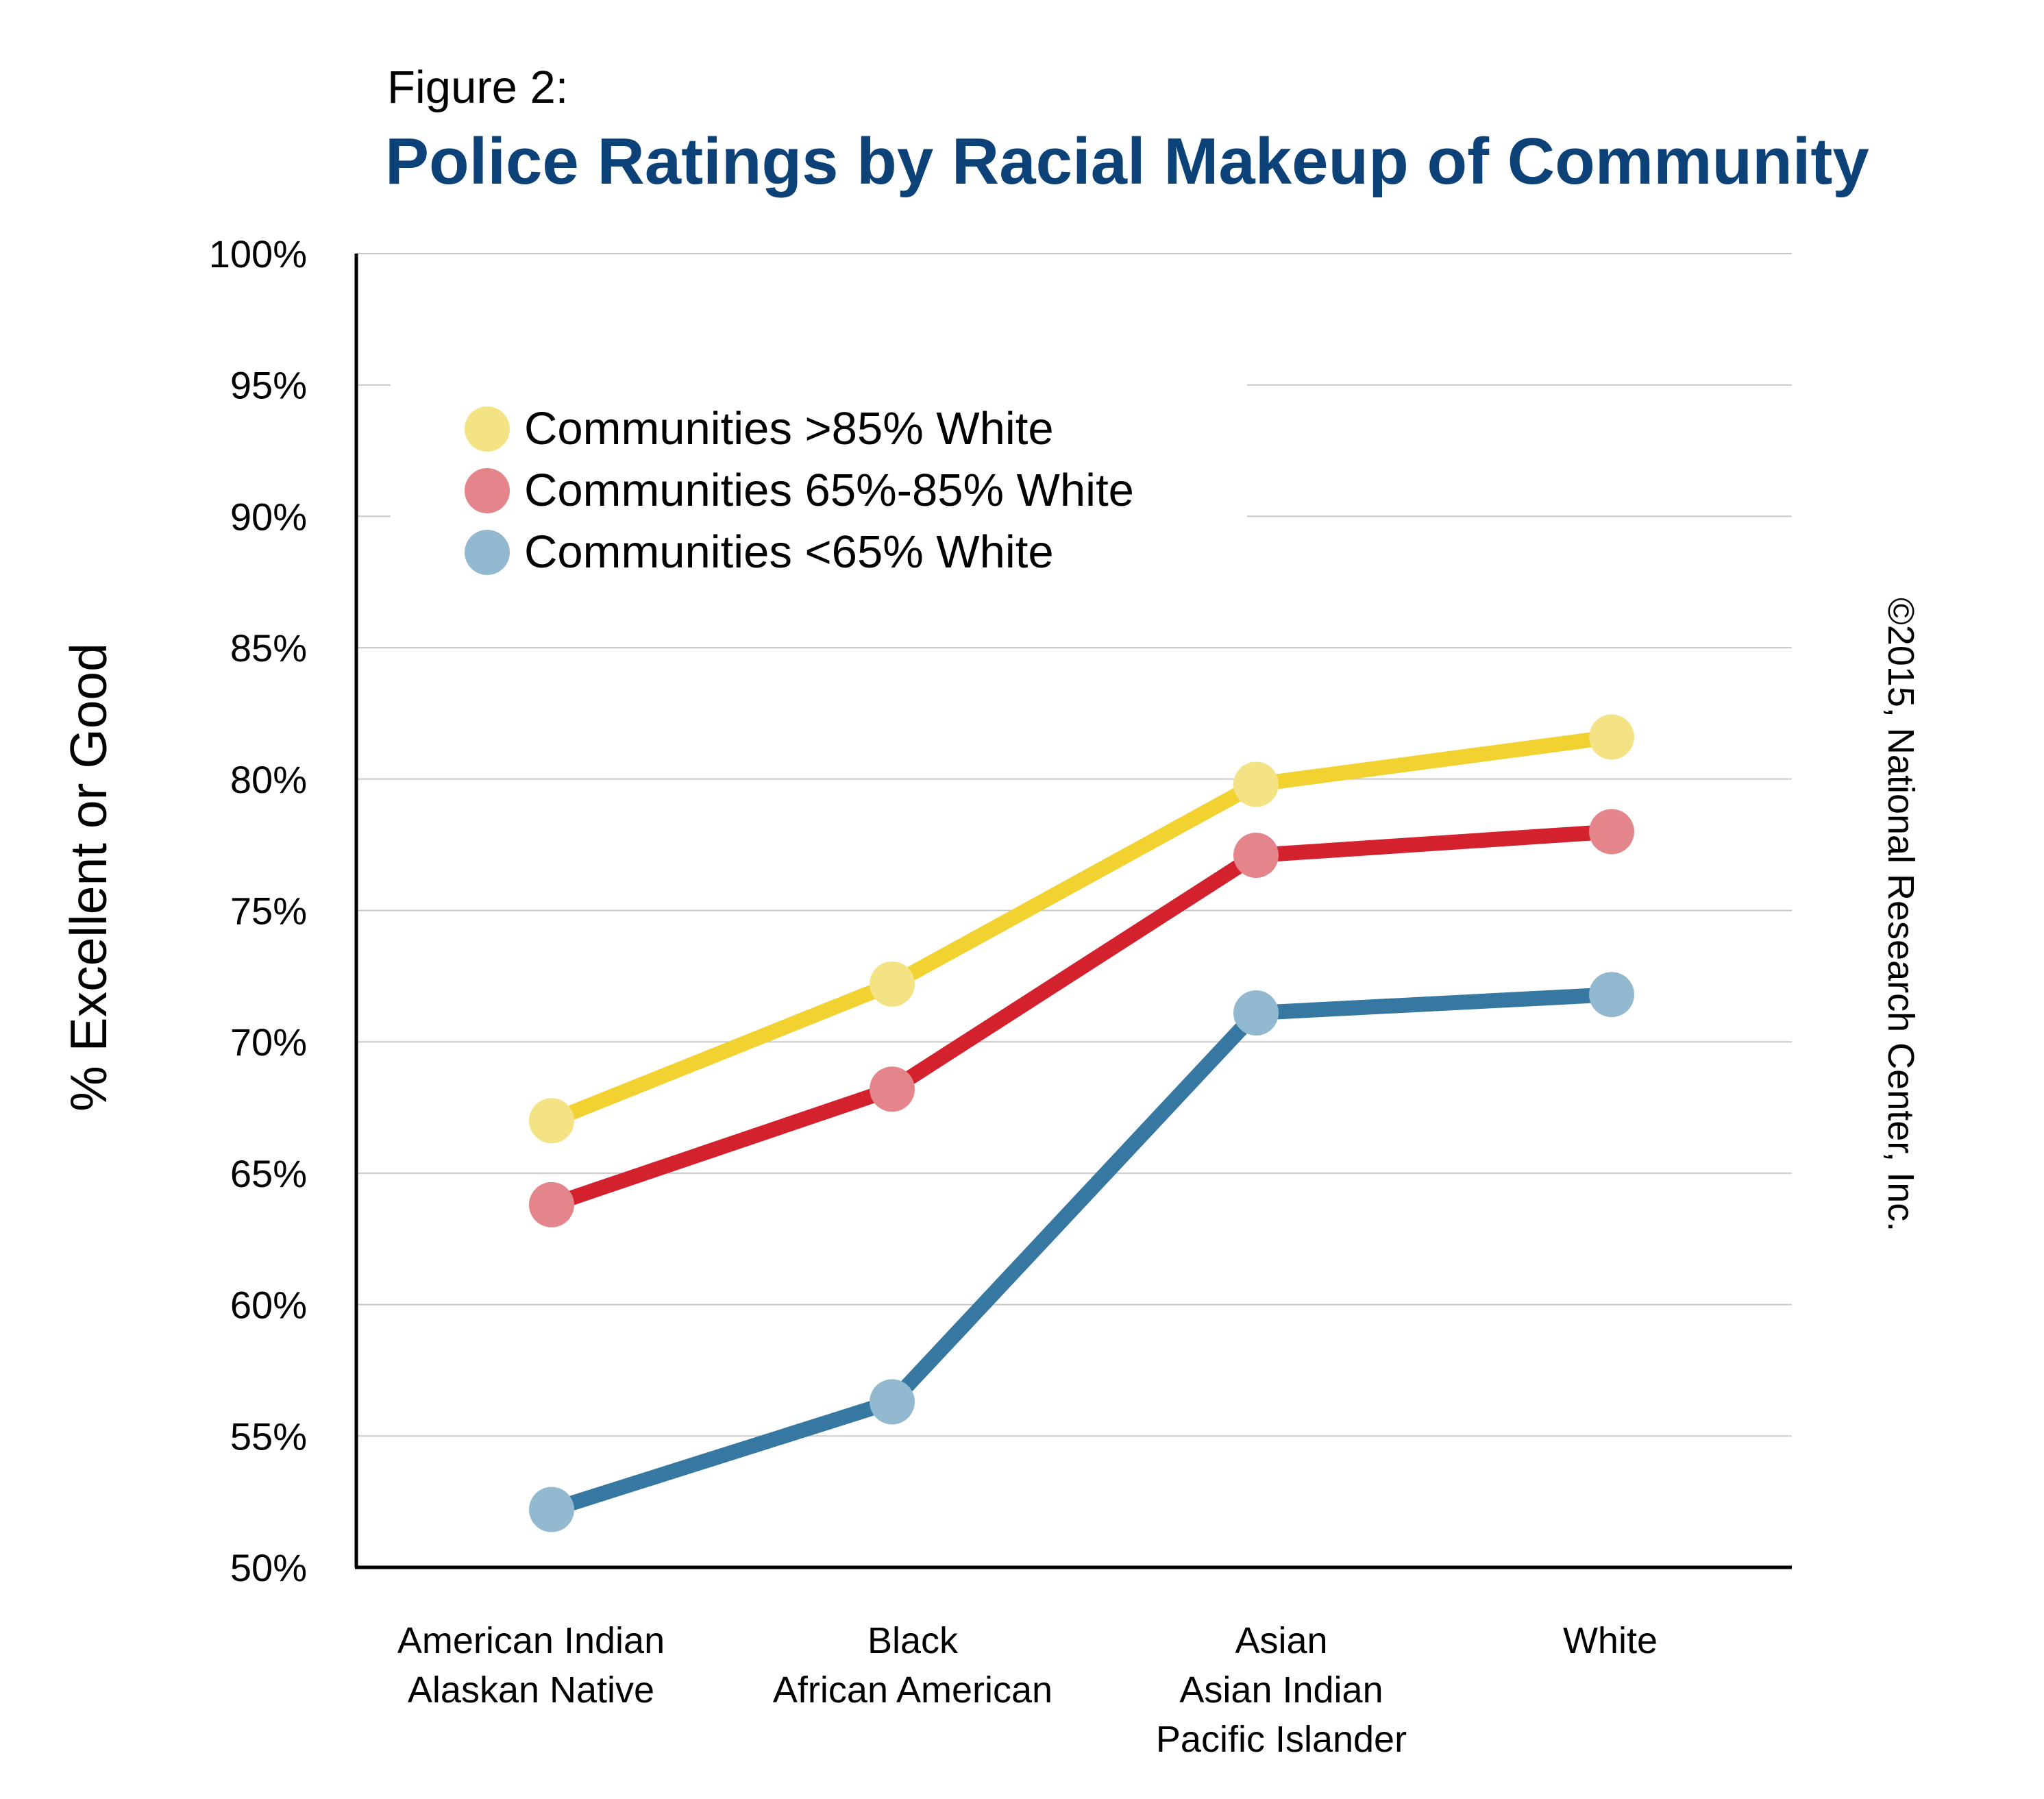 This screenshot has height=1799, width=2044. I want to click on legend-label: Communities >85% White, so click(789, 428).